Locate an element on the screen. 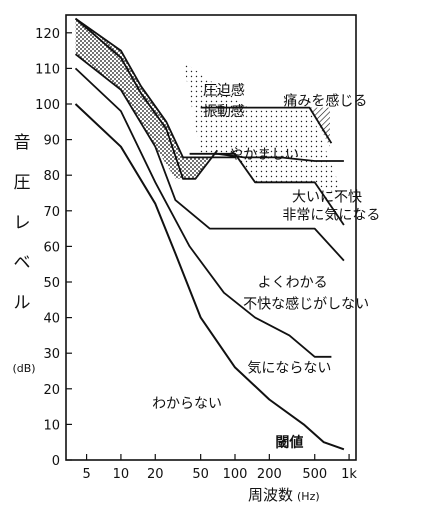 This screenshot has height=517, width=426. y-tick-label: 70 is located at coordinates (51, 212).